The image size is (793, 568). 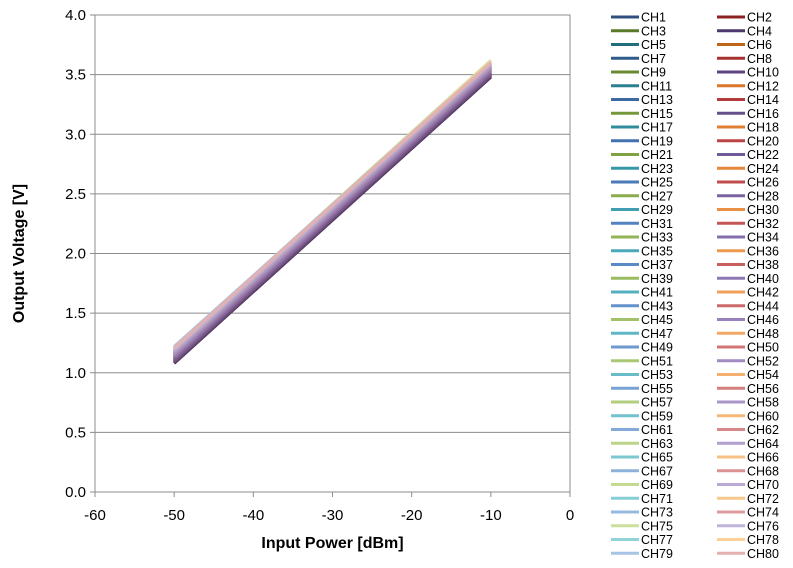 What do you see at coordinates (412, 515) in the screenshot?
I see `x-tick-label: -20` at bounding box center [412, 515].